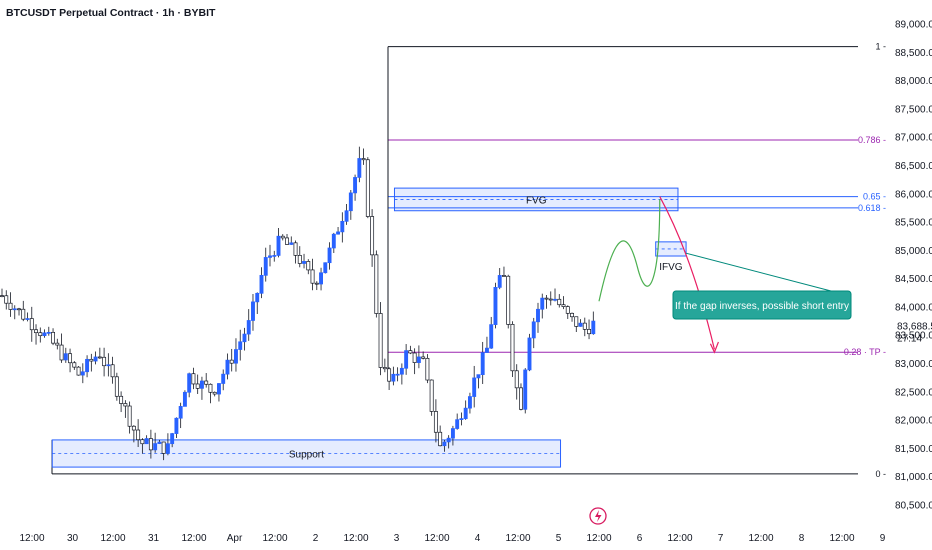 Image resolution: width=932 pixels, height=550 pixels. What do you see at coordinates (913, 421) in the screenshot?
I see `y-tick-label: 82,000.0` at bounding box center [913, 421].